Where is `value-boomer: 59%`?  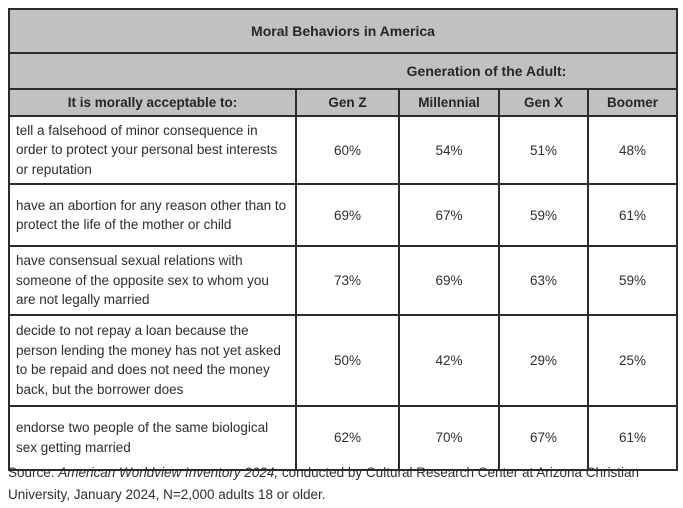 value-boomer: 59% is located at coordinates (632, 280).